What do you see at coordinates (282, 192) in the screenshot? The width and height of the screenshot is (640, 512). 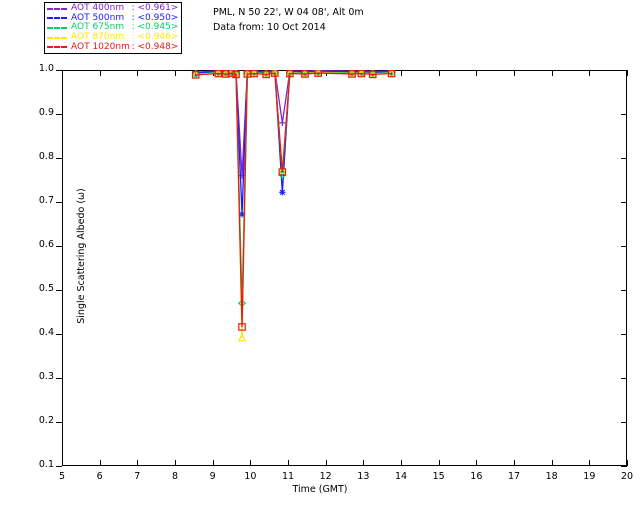 I see `data-marker-asterisk` at bounding box center [282, 192].